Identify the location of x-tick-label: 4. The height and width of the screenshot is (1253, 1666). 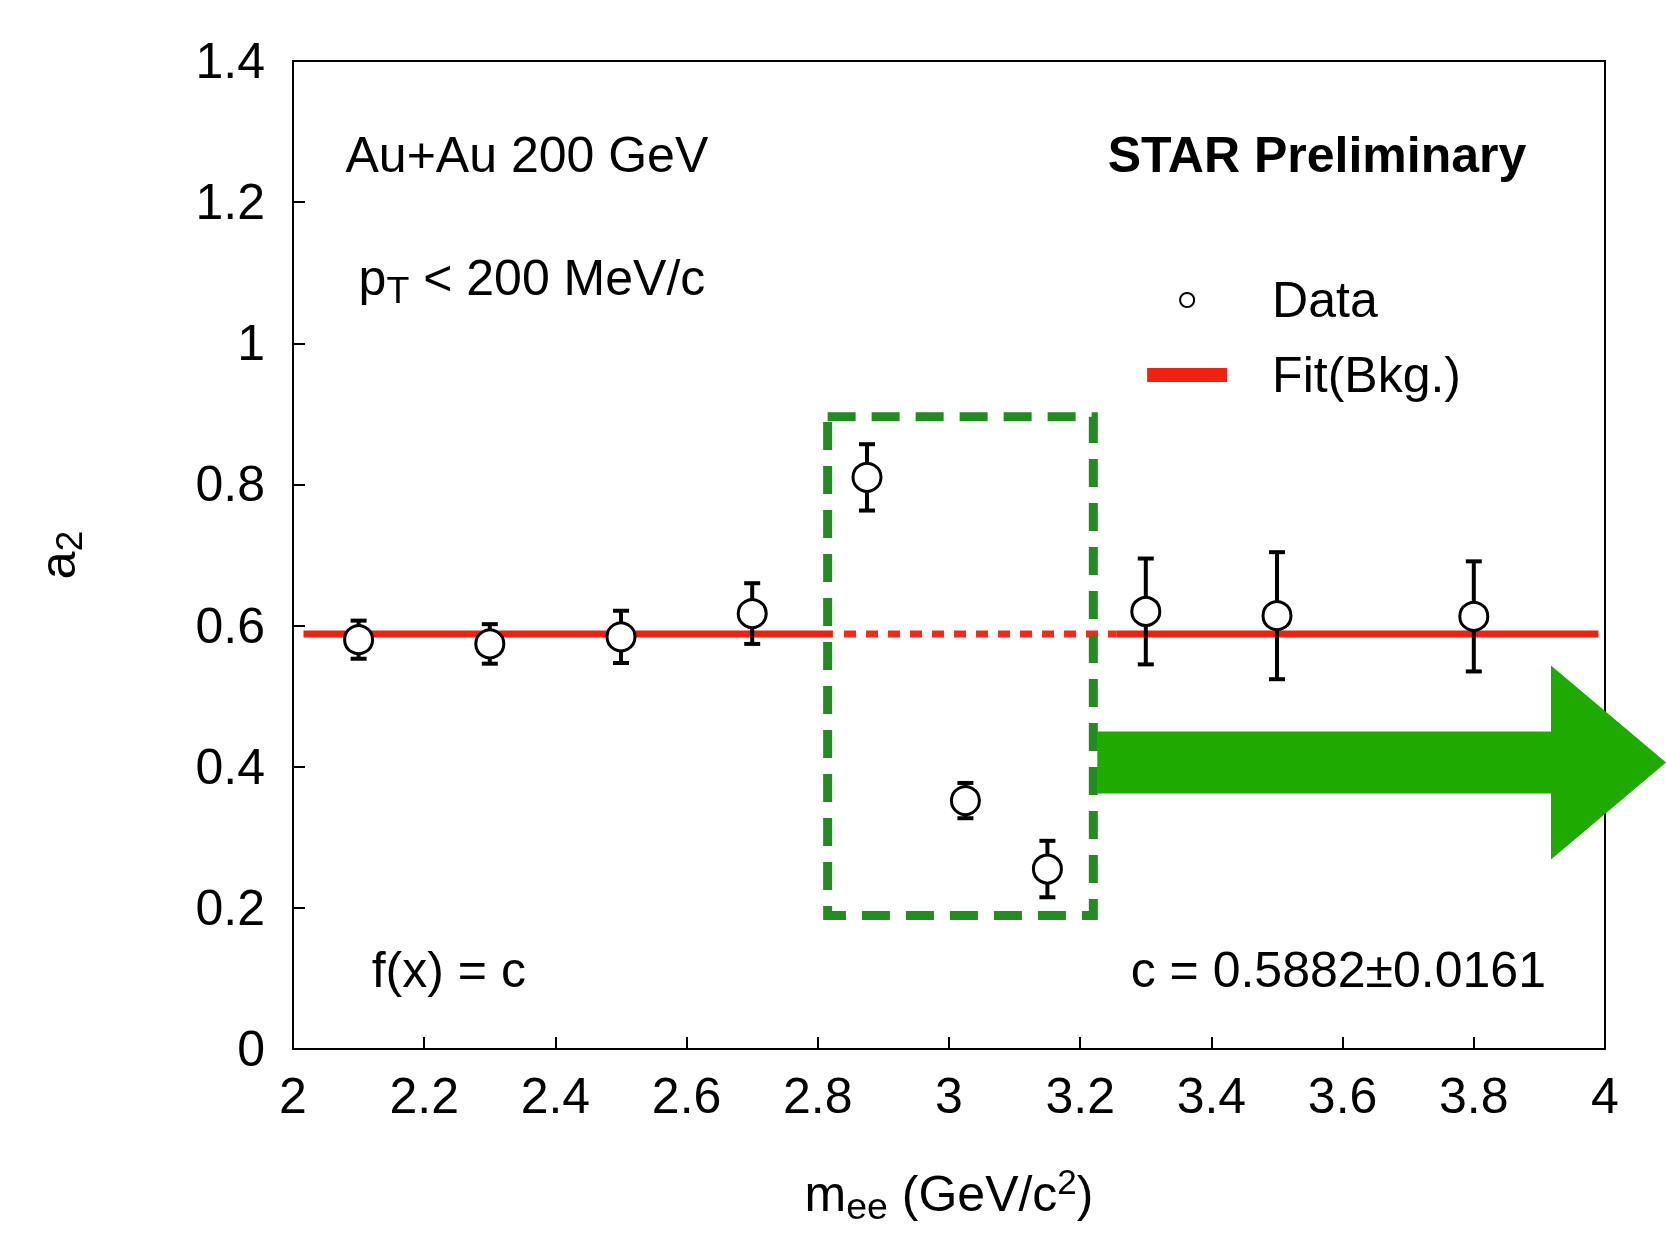
(1605, 1096).